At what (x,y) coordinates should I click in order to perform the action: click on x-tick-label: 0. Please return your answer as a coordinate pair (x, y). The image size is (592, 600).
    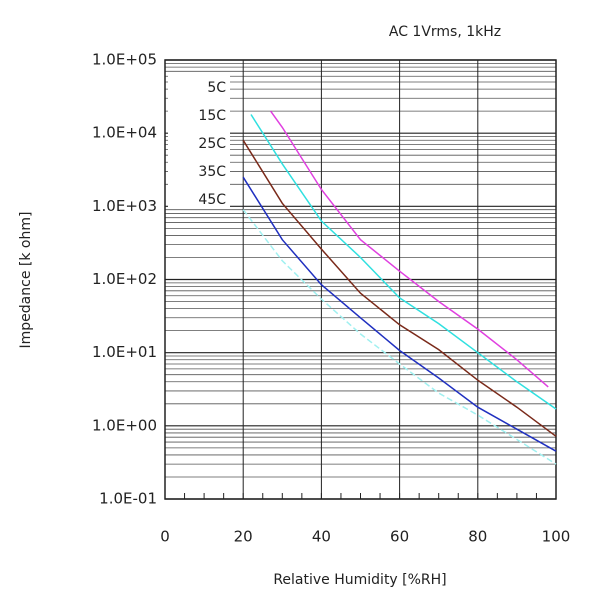
    Looking at the image, I should click on (165, 537).